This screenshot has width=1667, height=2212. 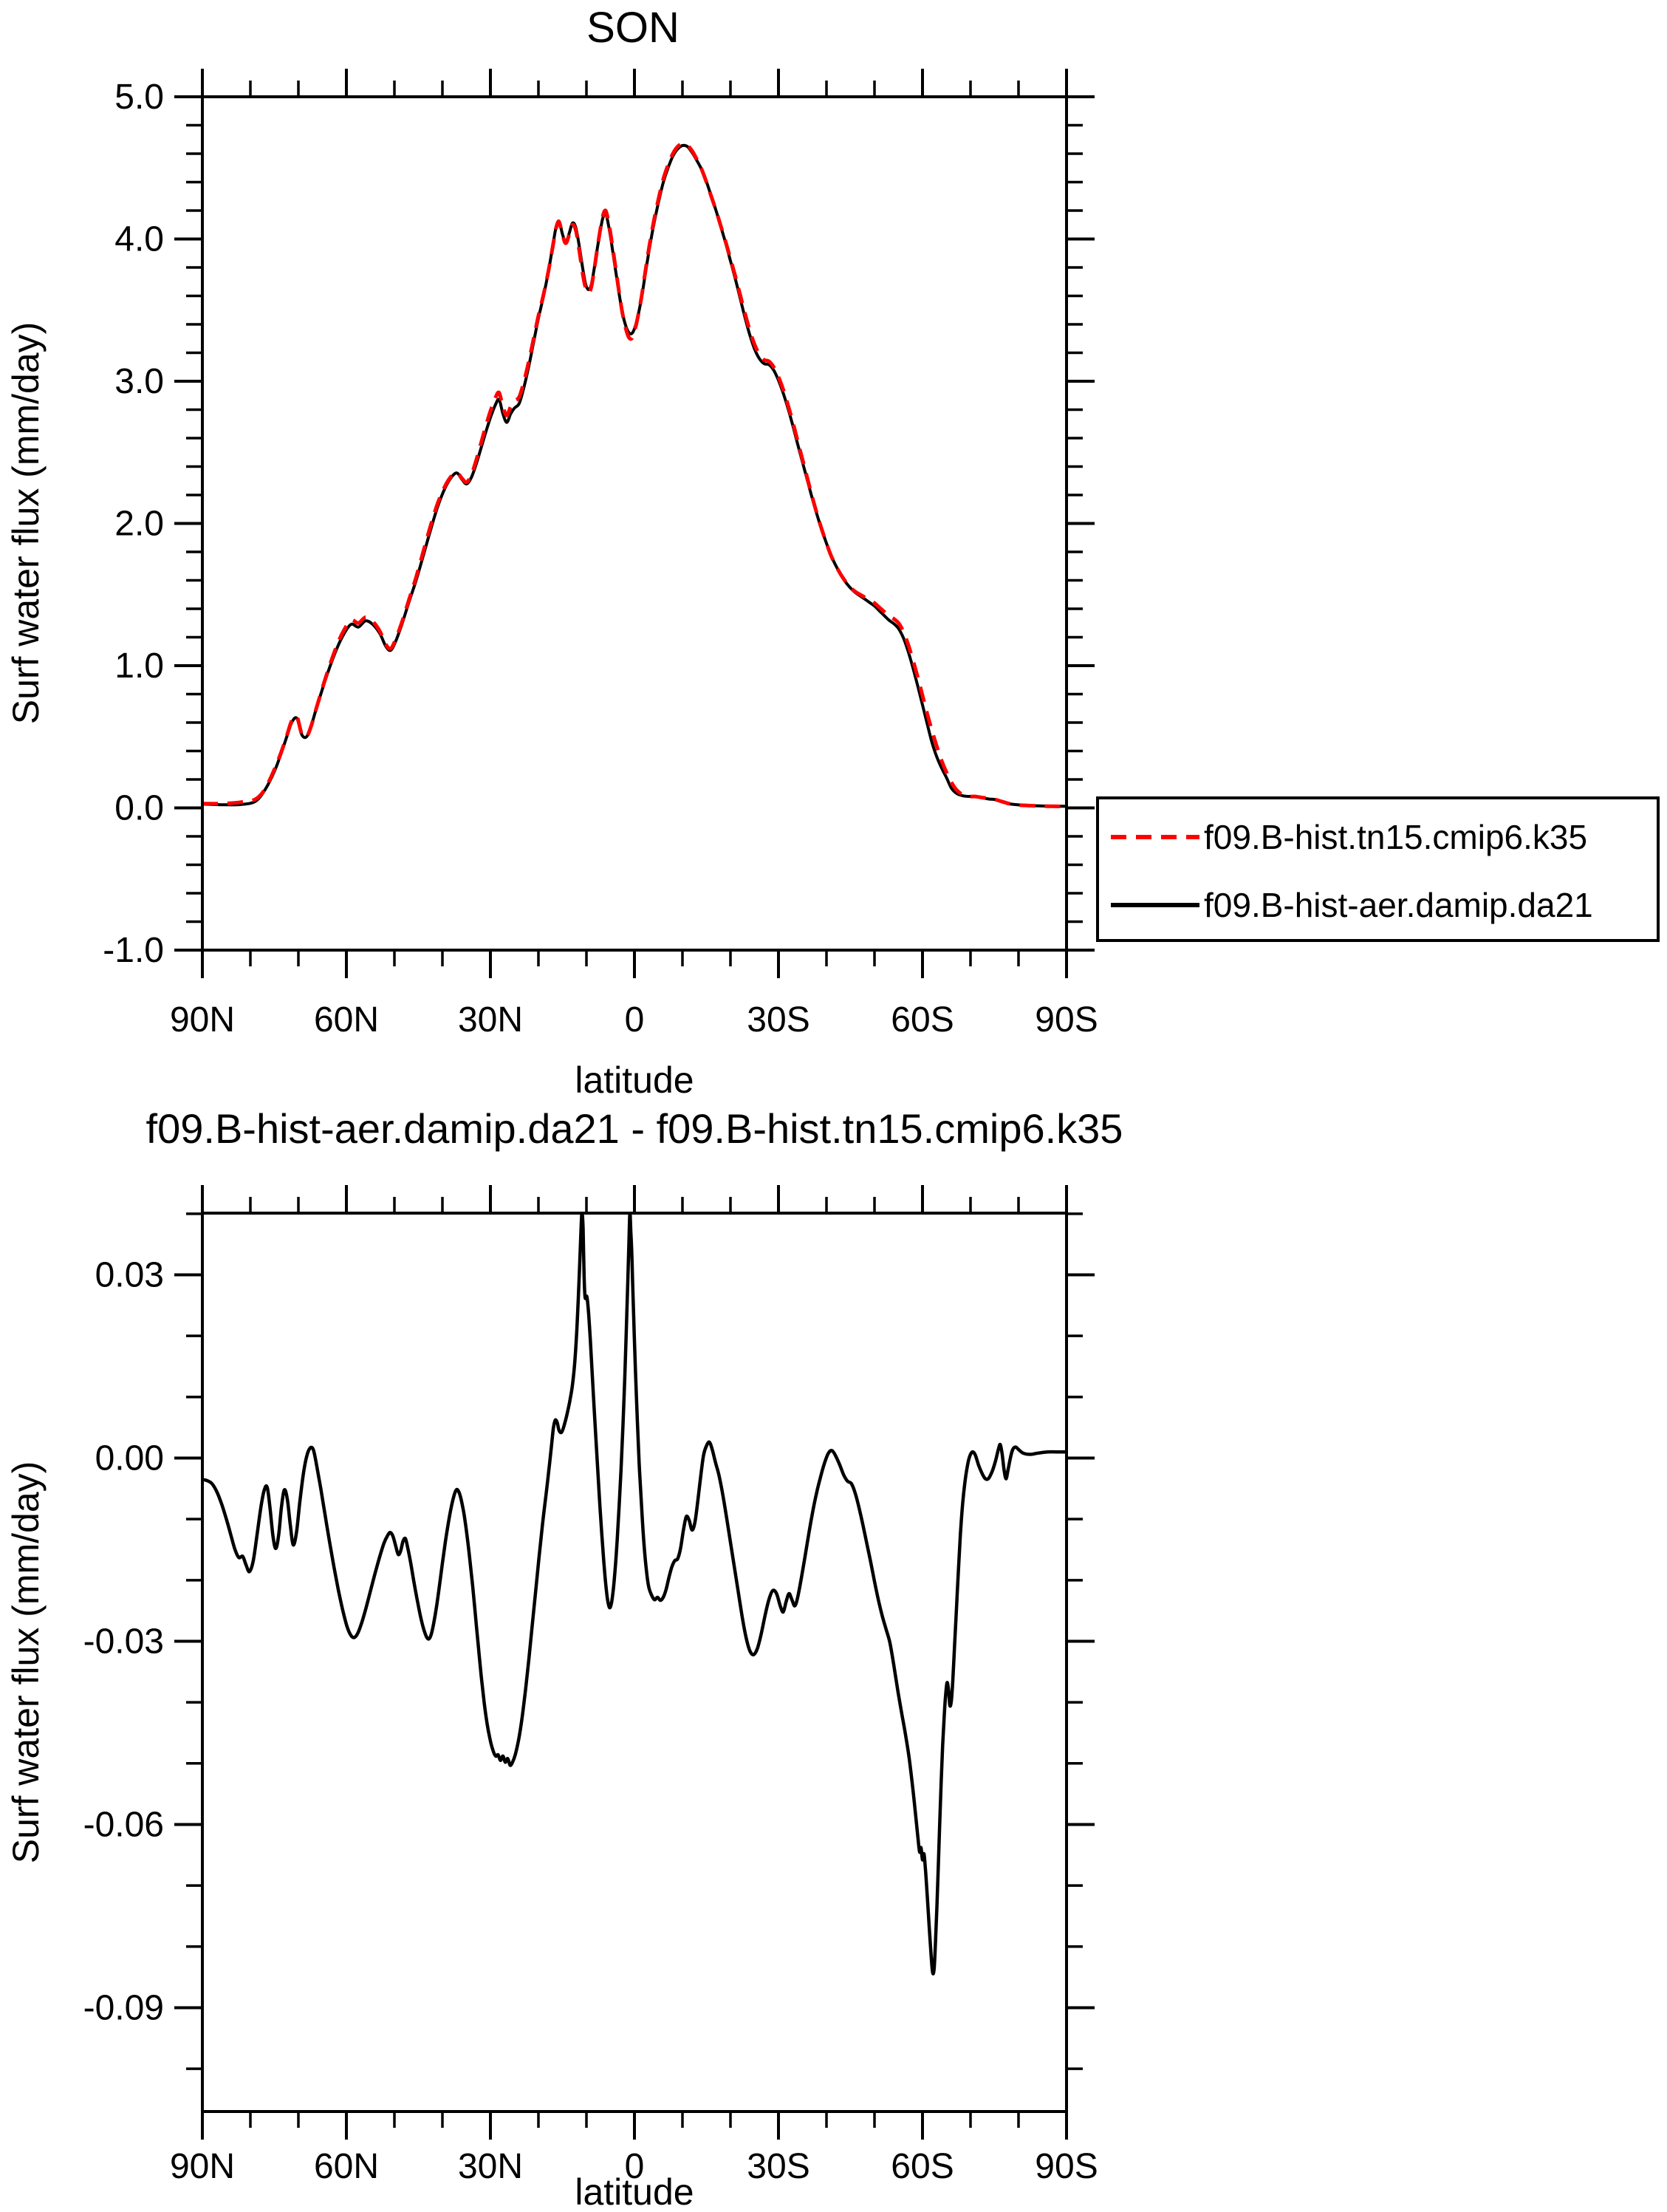 What do you see at coordinates (139, 381) in the screenshot?
I see `y-tick-label: 3.0` at bounding box center [139, 381].